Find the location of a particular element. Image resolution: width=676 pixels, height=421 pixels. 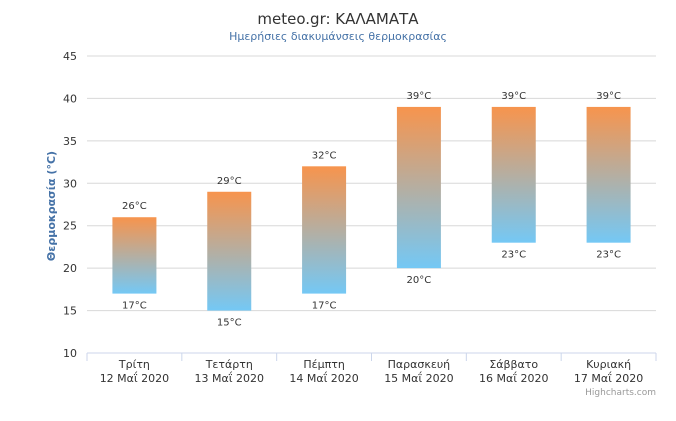

x-tick-date: 16 Μαΐ 2020 is located at coordinates (513, 378).